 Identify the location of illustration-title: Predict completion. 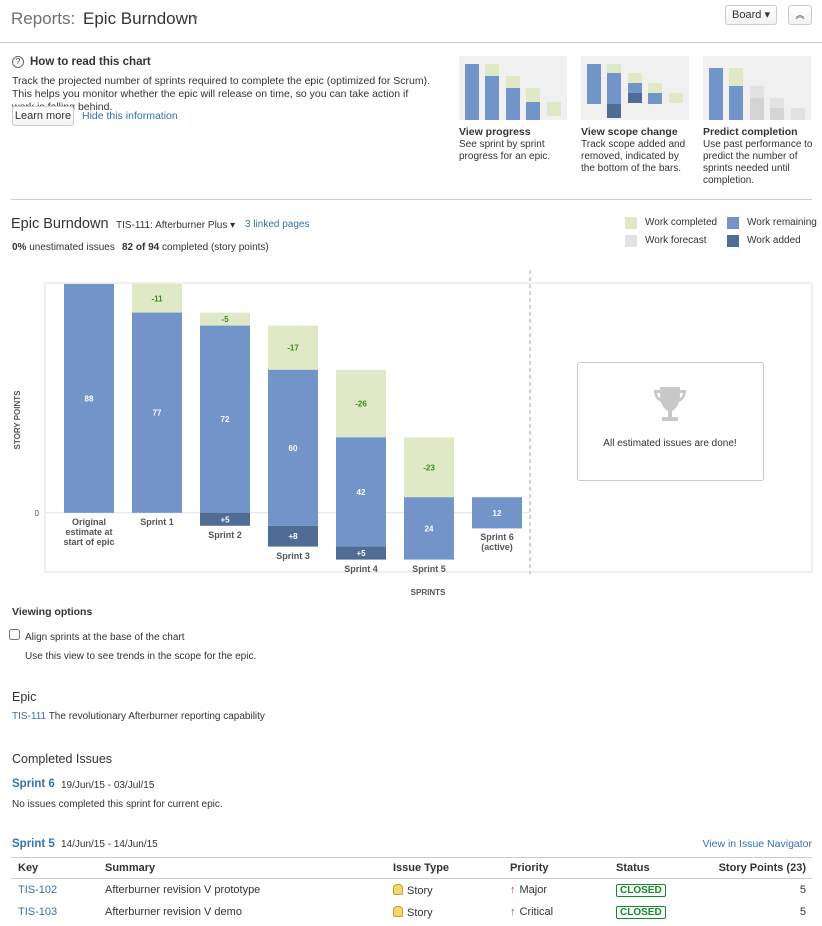
(750, 132).